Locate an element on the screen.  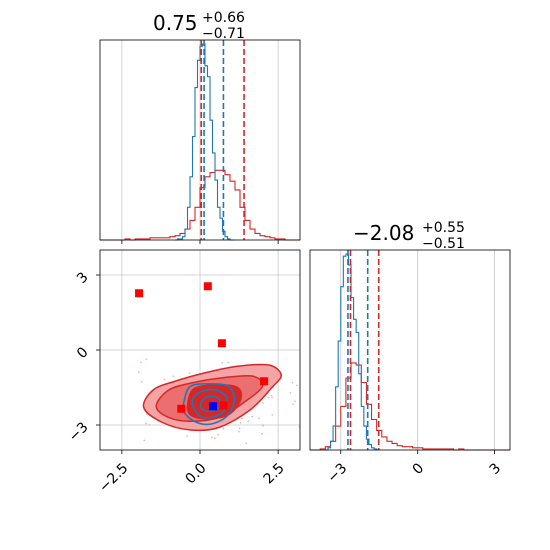
y-tick-label: −3 is located at coordinates (79, 432).